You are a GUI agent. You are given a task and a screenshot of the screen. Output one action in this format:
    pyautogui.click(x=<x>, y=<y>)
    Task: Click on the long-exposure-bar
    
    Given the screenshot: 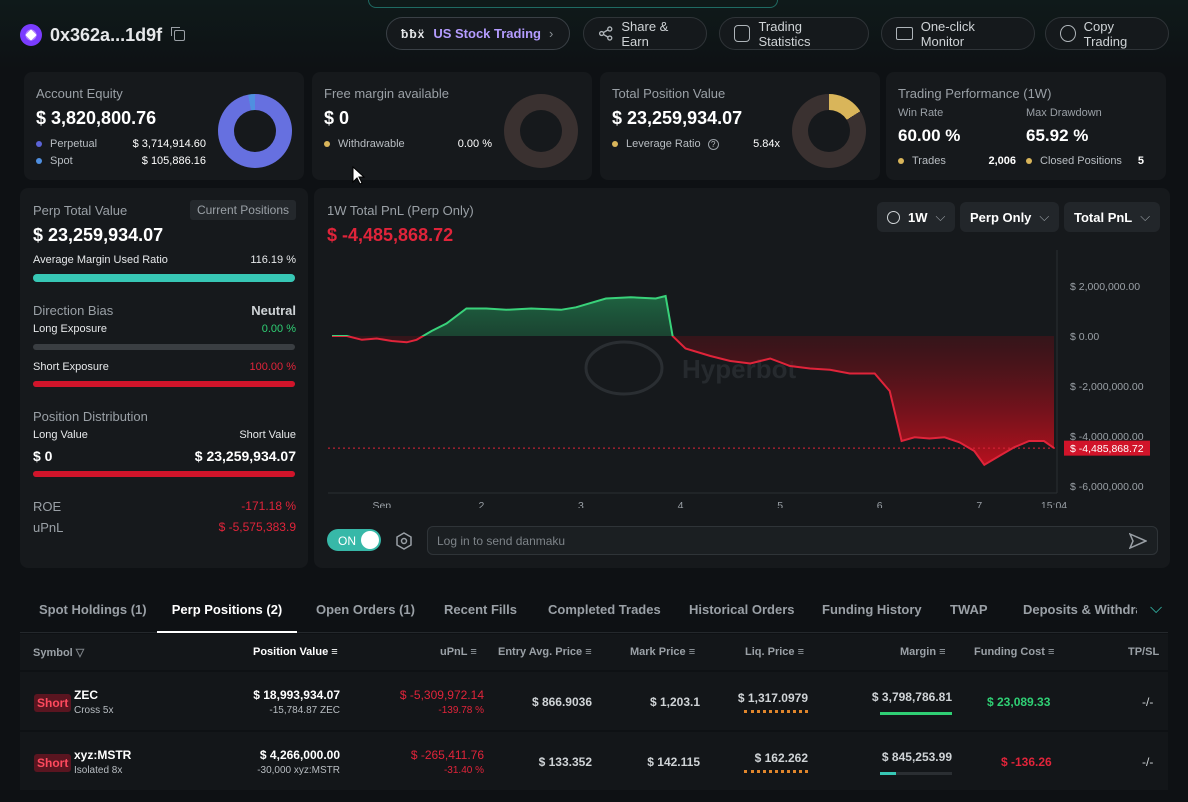 What is the action you would take?
    pyautogui.click(x=164, y=347)
    